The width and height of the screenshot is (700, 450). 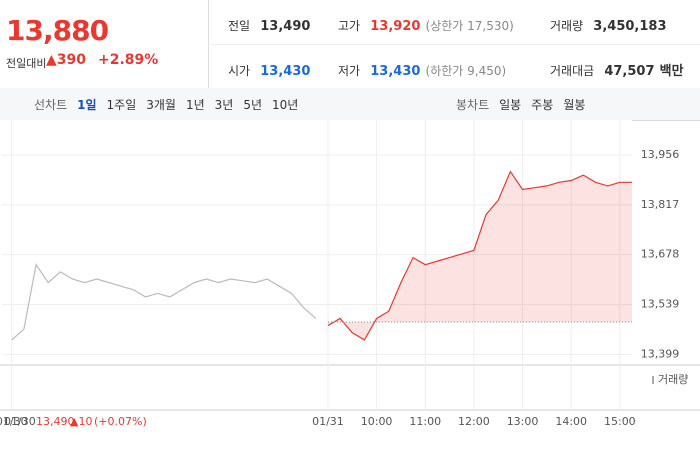 I want to click on info-label: 전일, so click(x=239, y=26).